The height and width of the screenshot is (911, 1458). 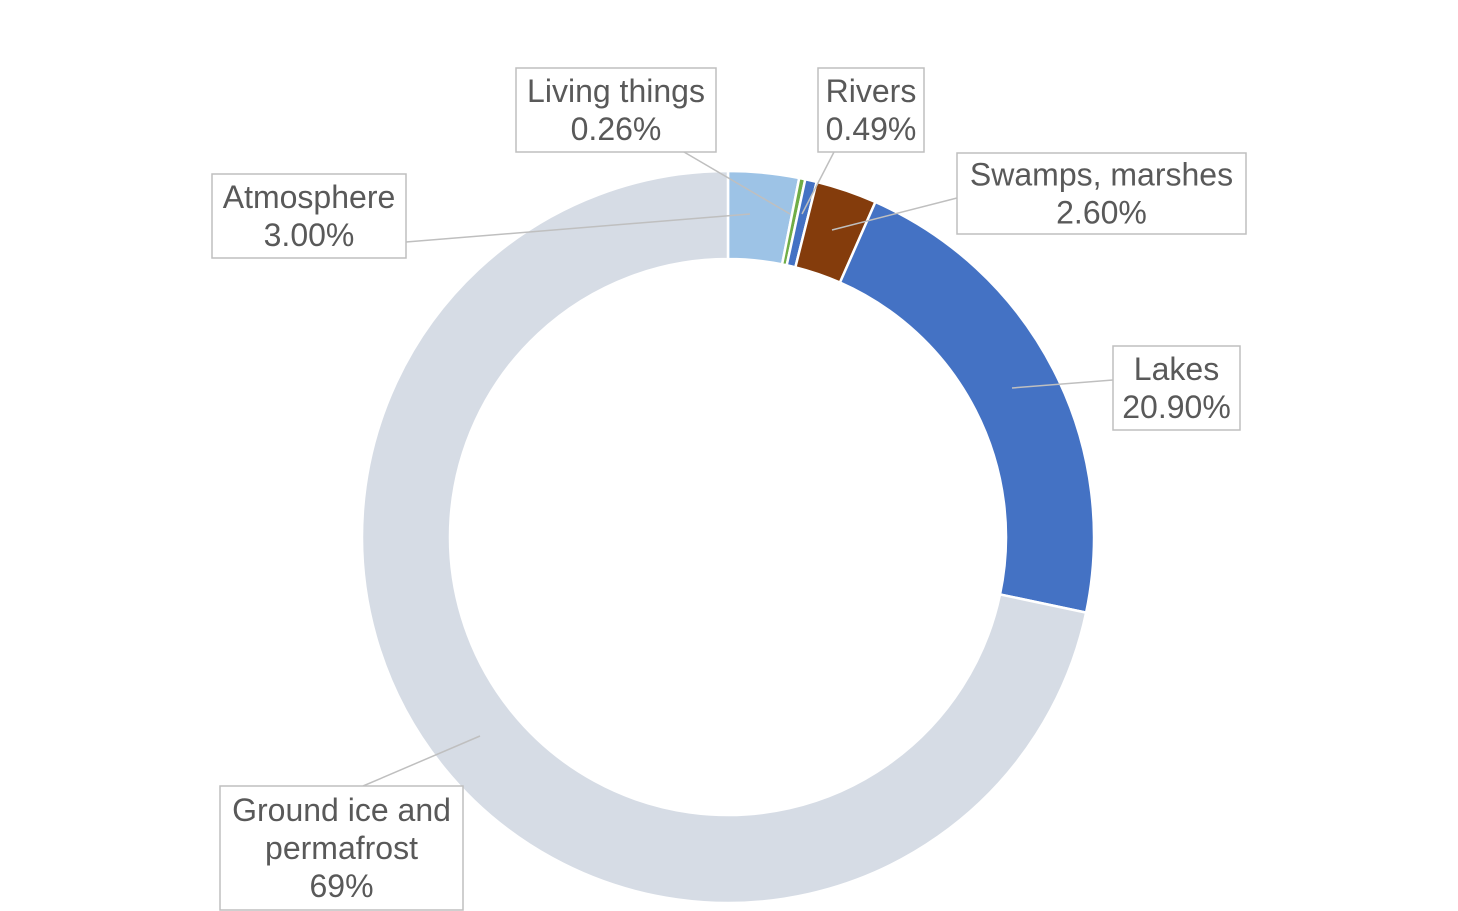 I want to click on leader-line-lakes, so click(x=1062, y=384).